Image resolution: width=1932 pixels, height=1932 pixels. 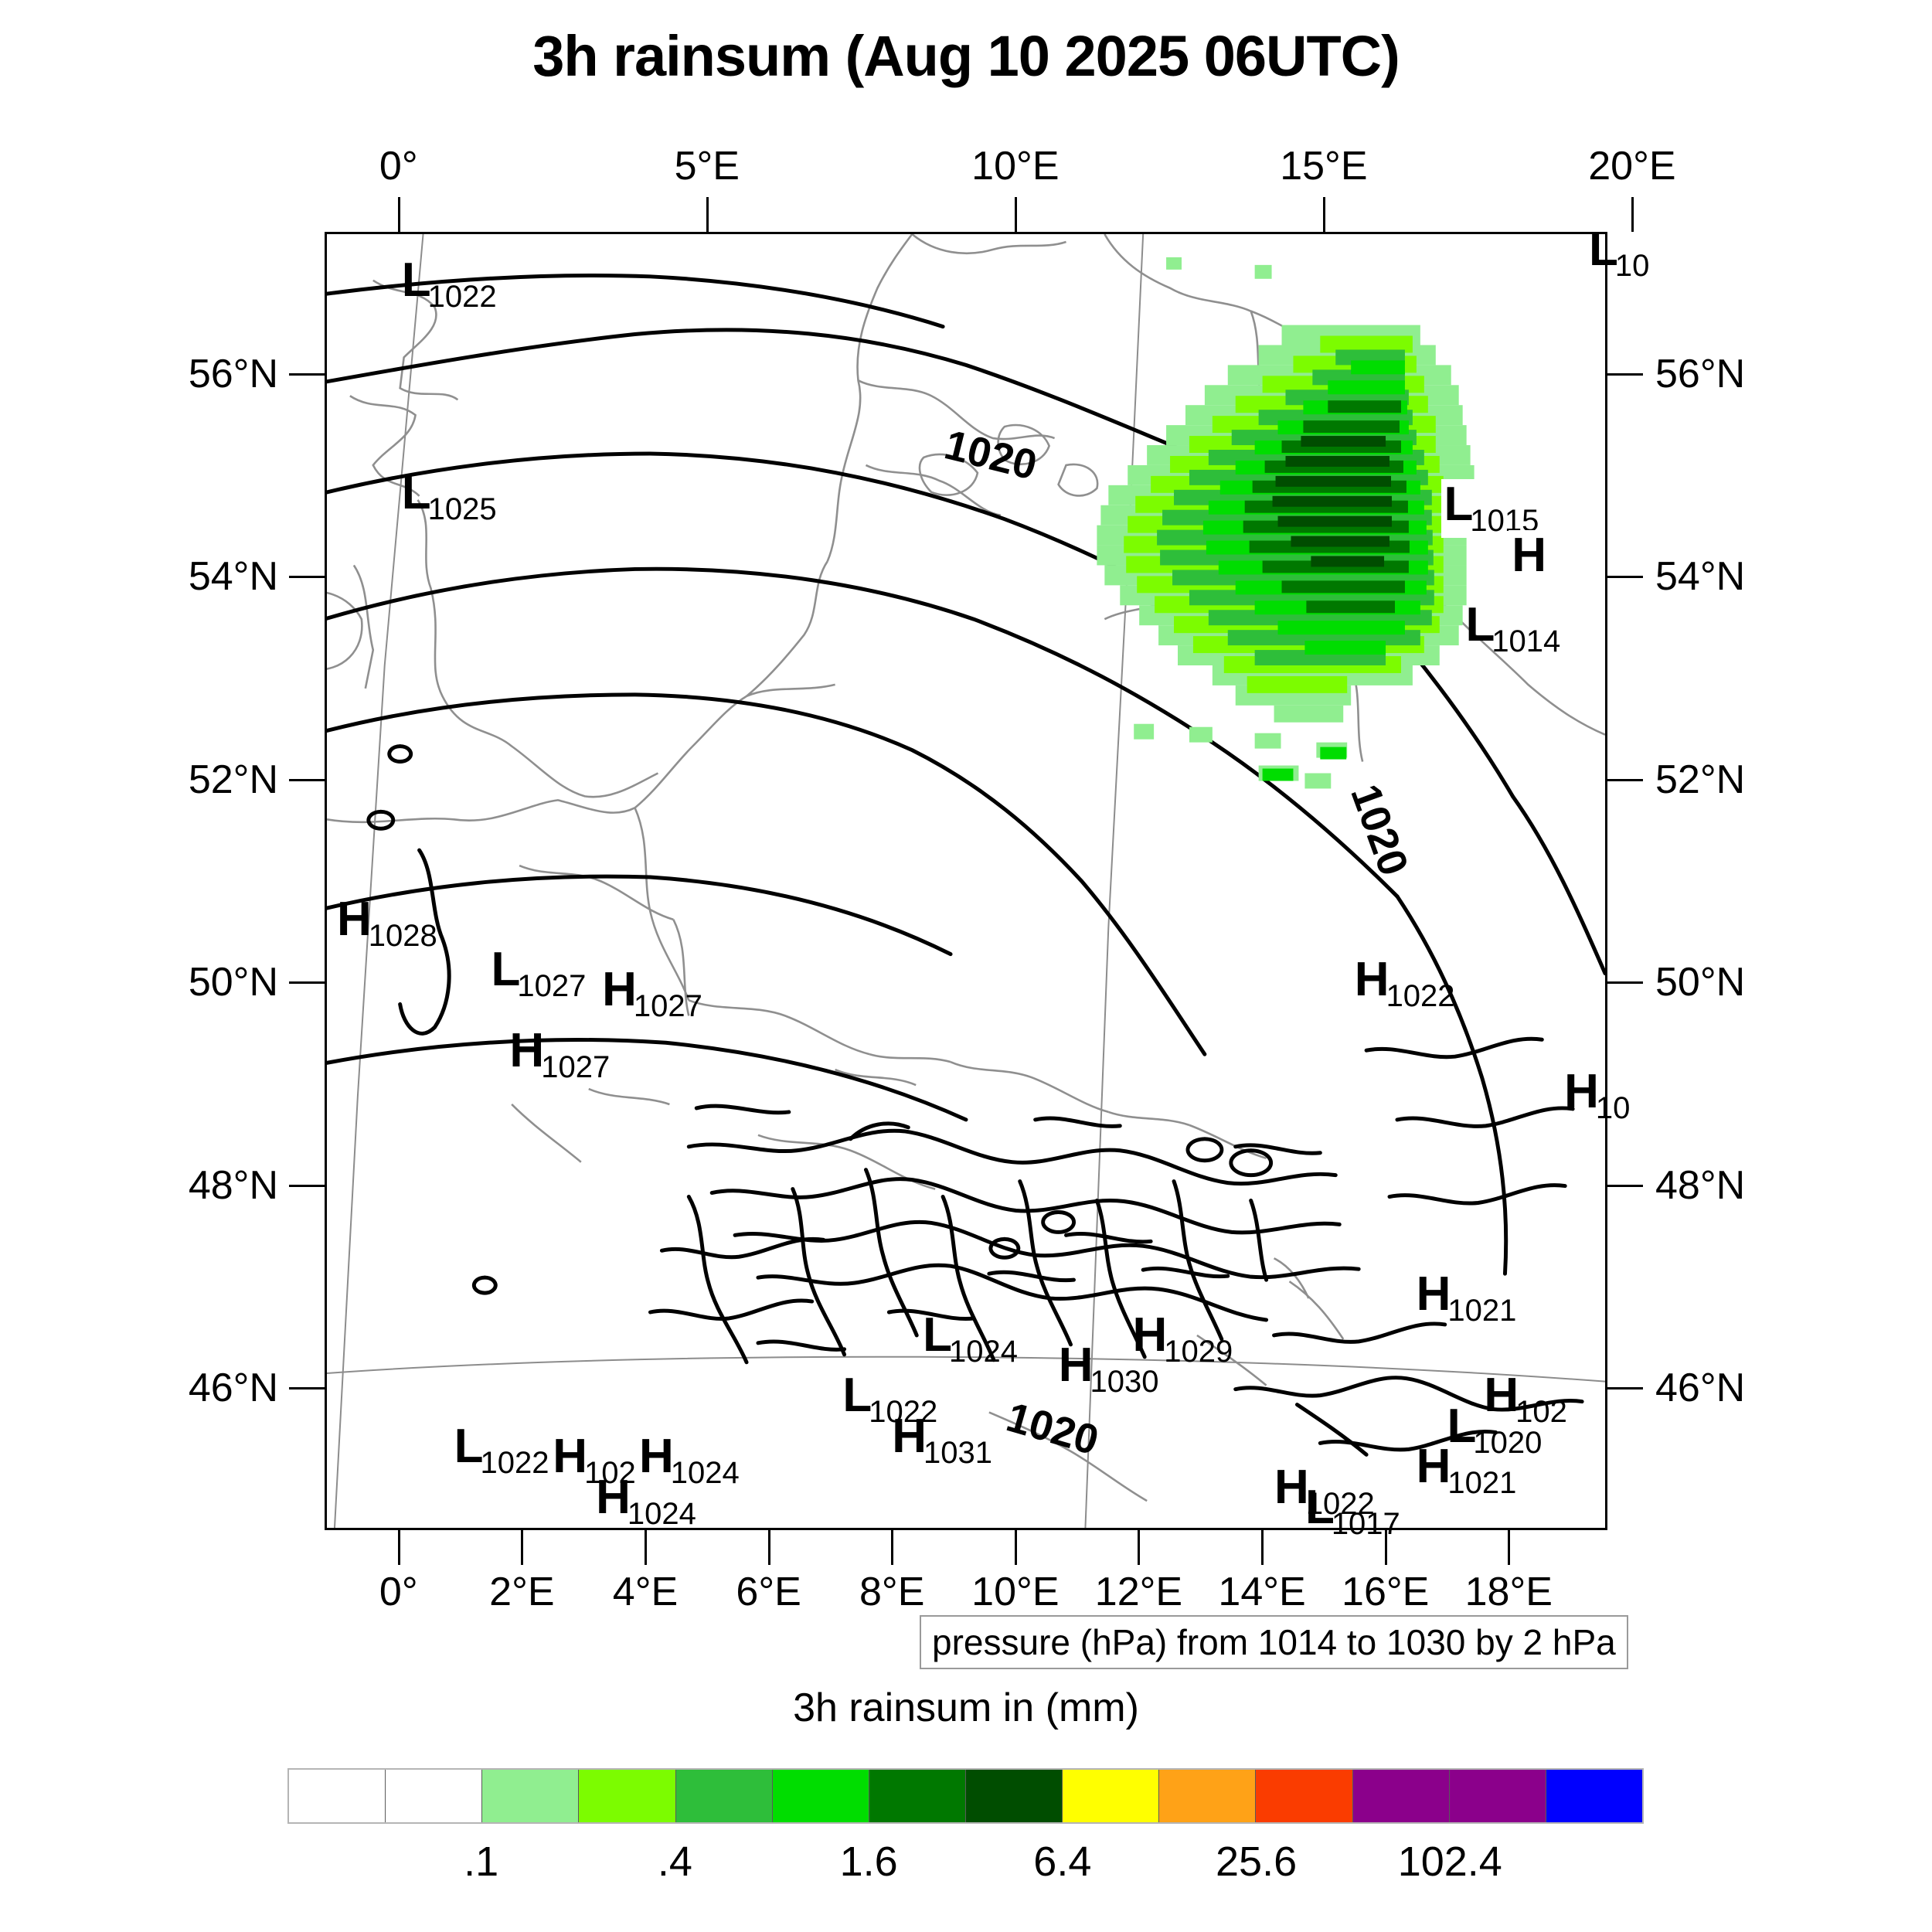 I want to click on extremum-value: 1027, so click(x=576, y=1067).